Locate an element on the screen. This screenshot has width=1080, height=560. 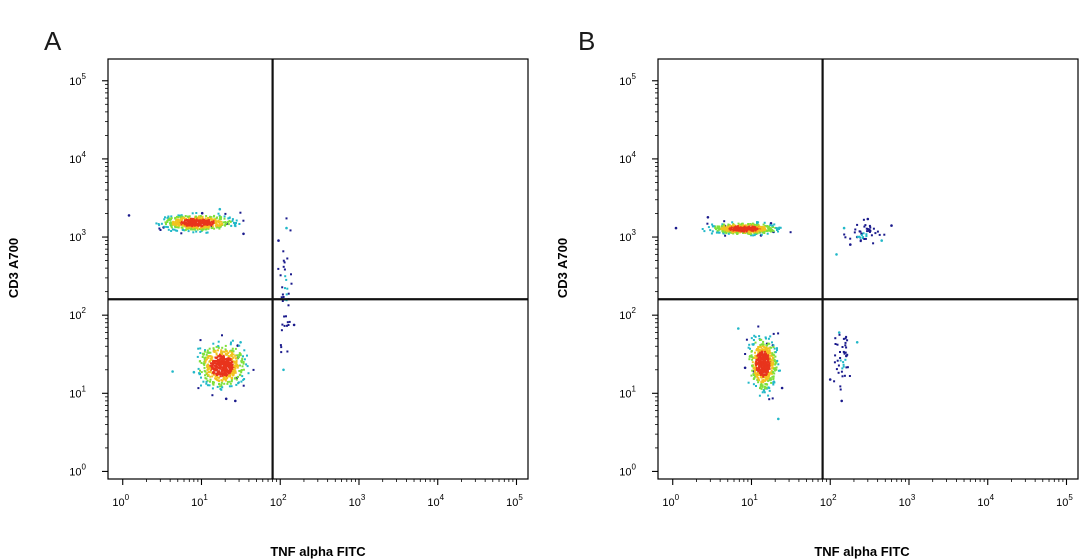
panel-a-x-tick-label: 100 is located at coordinates (120, 501).